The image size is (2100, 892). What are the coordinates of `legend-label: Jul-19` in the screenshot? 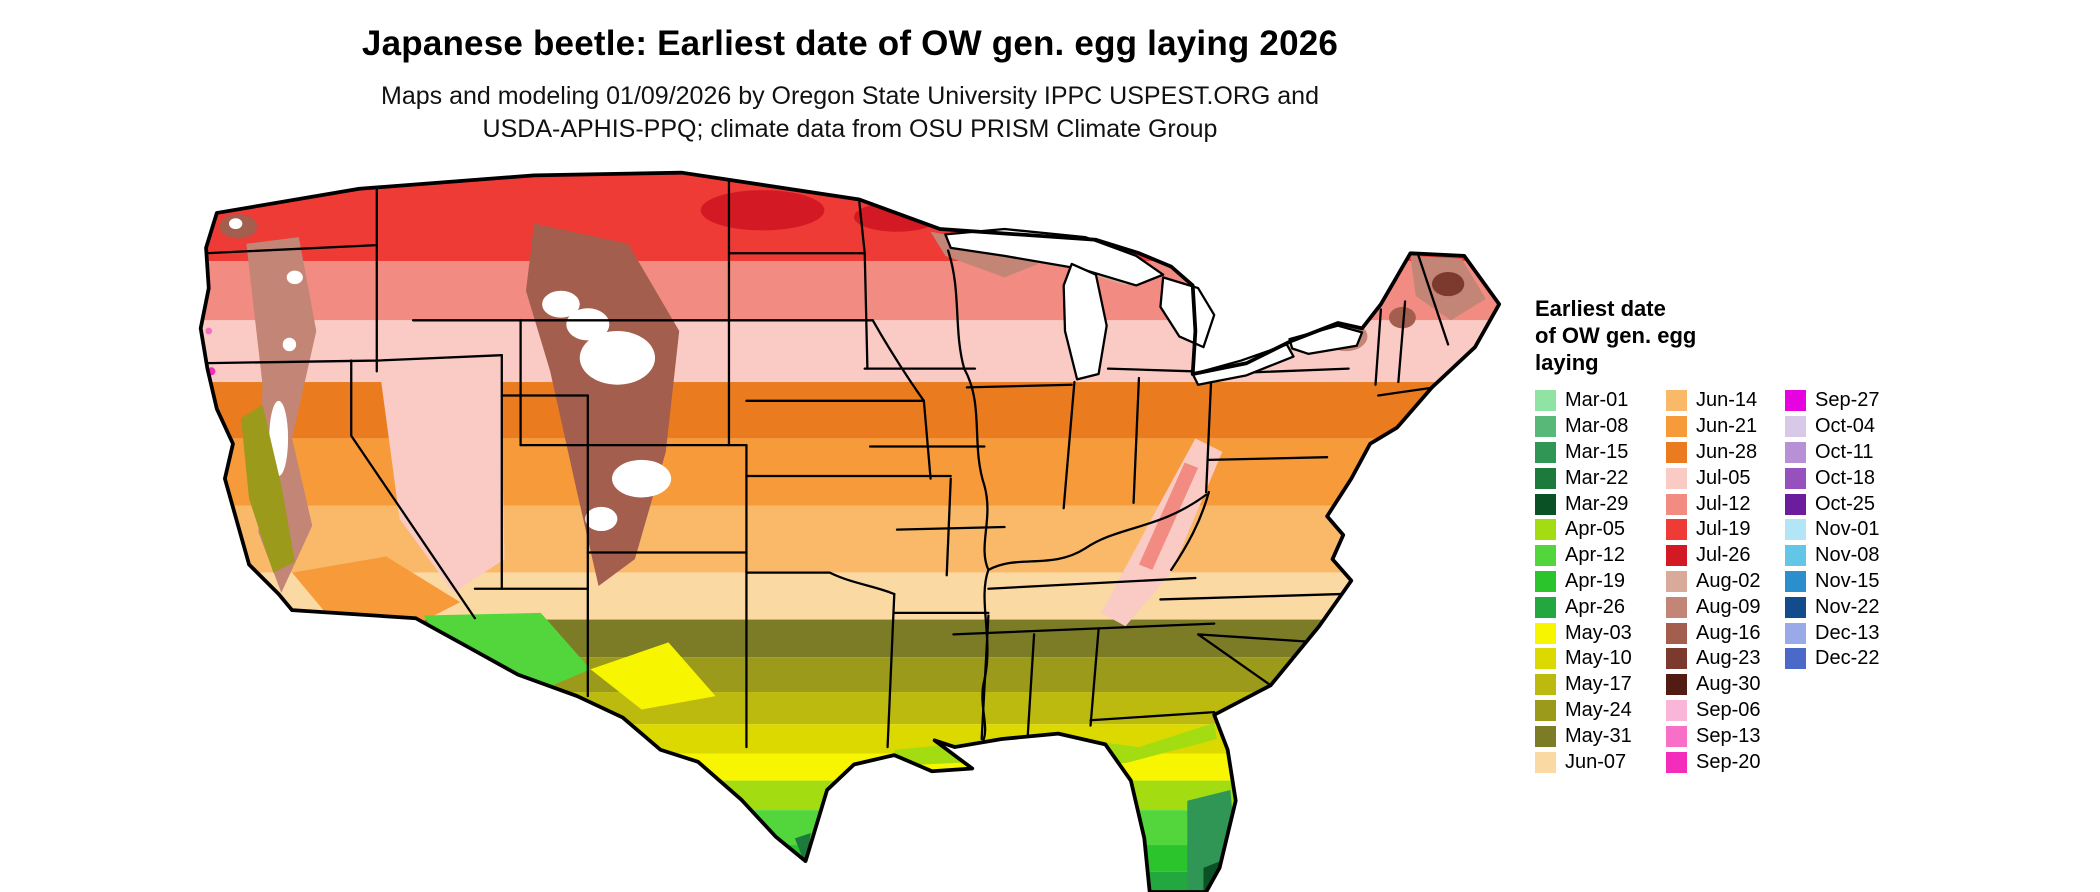 It's located at (1723, 529).